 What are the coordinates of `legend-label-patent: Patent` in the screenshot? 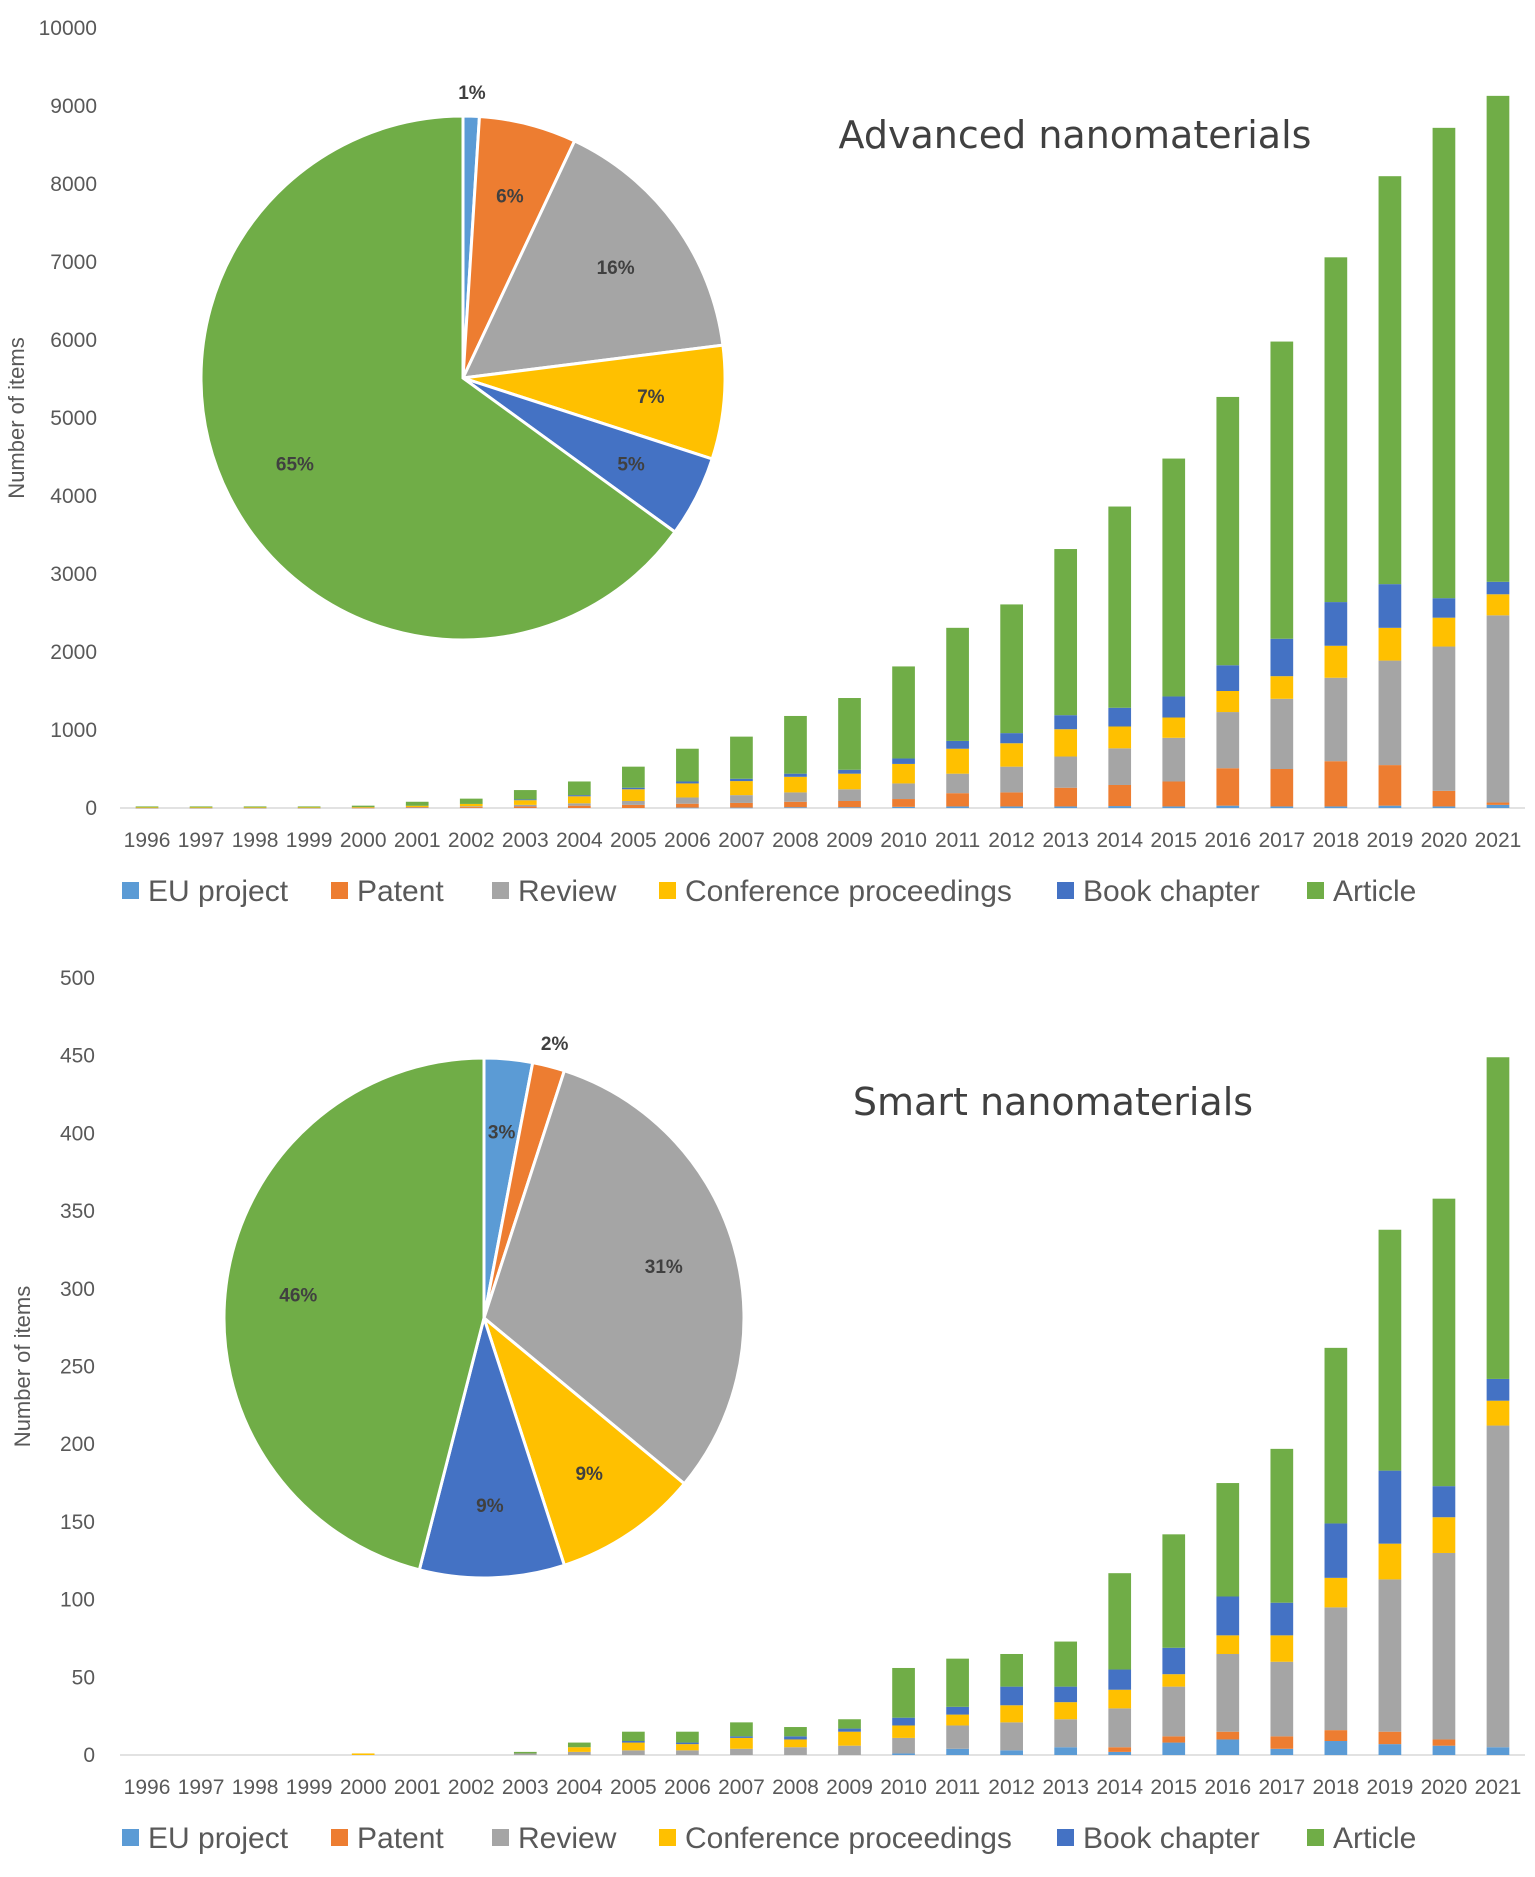 It's located at (400, 891).